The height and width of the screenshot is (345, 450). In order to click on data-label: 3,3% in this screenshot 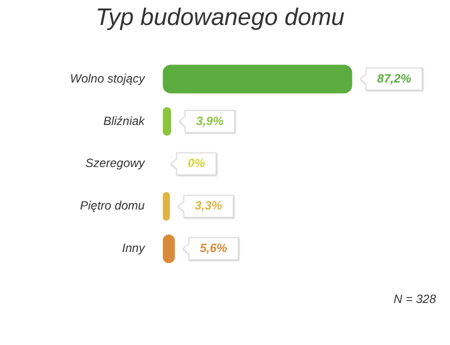, I will do `click(208, 205)`.